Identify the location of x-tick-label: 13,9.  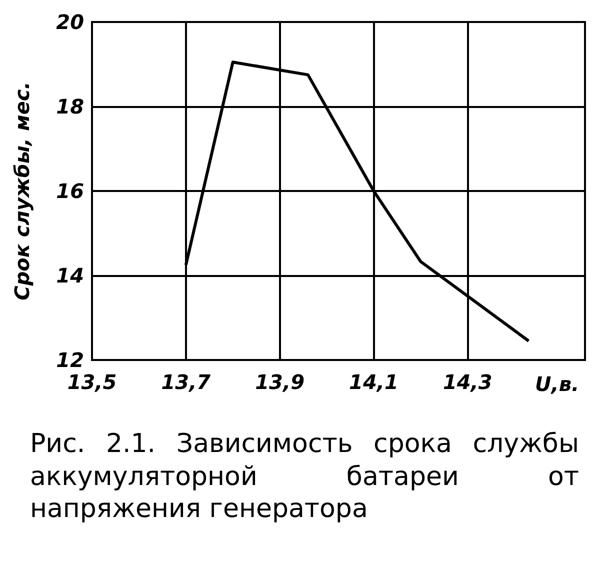
(280, 382).